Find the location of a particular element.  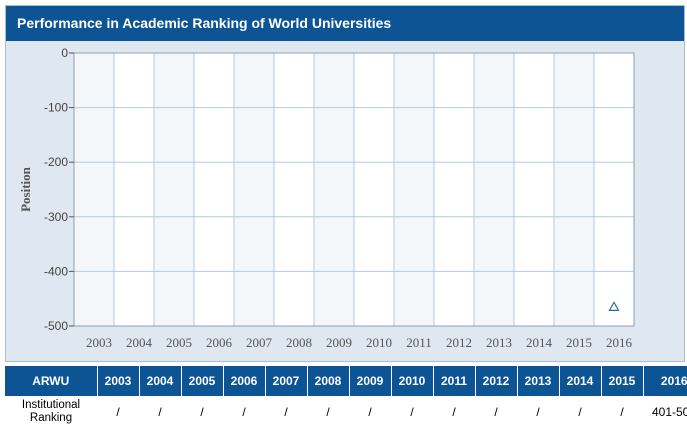

y-tick-label: -500 is located at coordinates (56, 326).